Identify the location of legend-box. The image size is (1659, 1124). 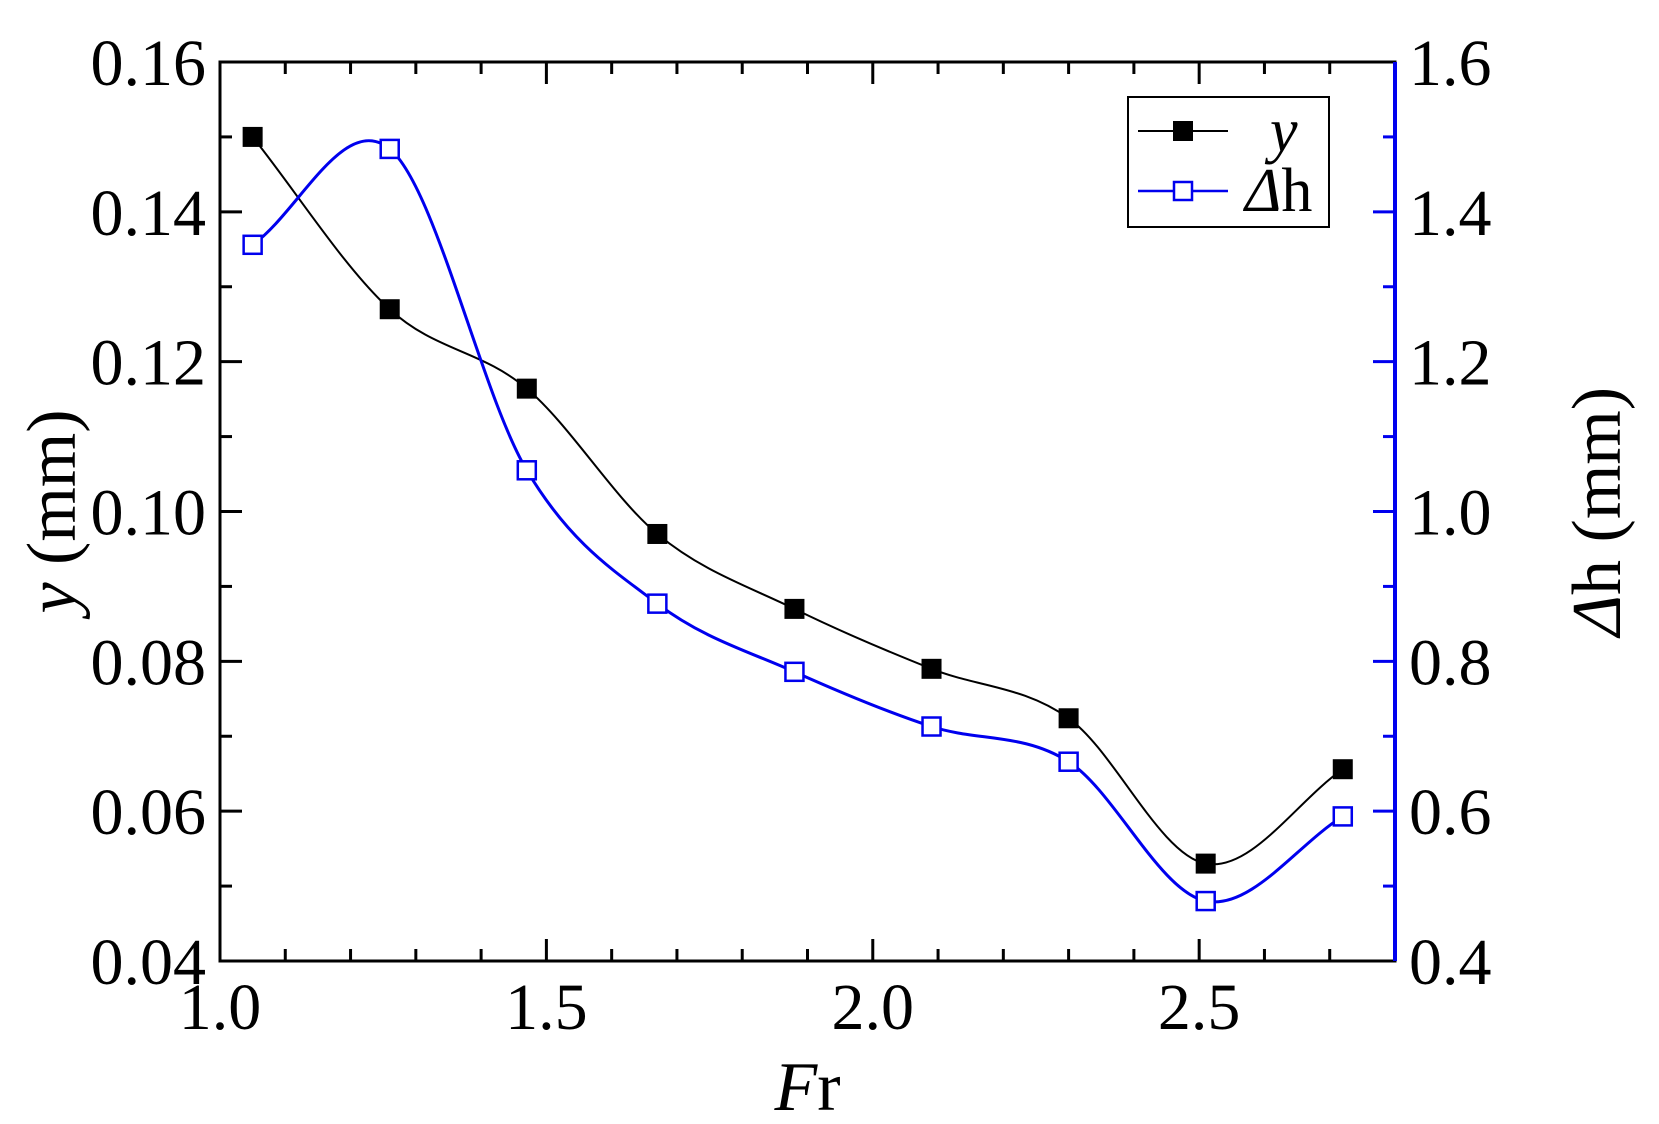
(1228, 162).